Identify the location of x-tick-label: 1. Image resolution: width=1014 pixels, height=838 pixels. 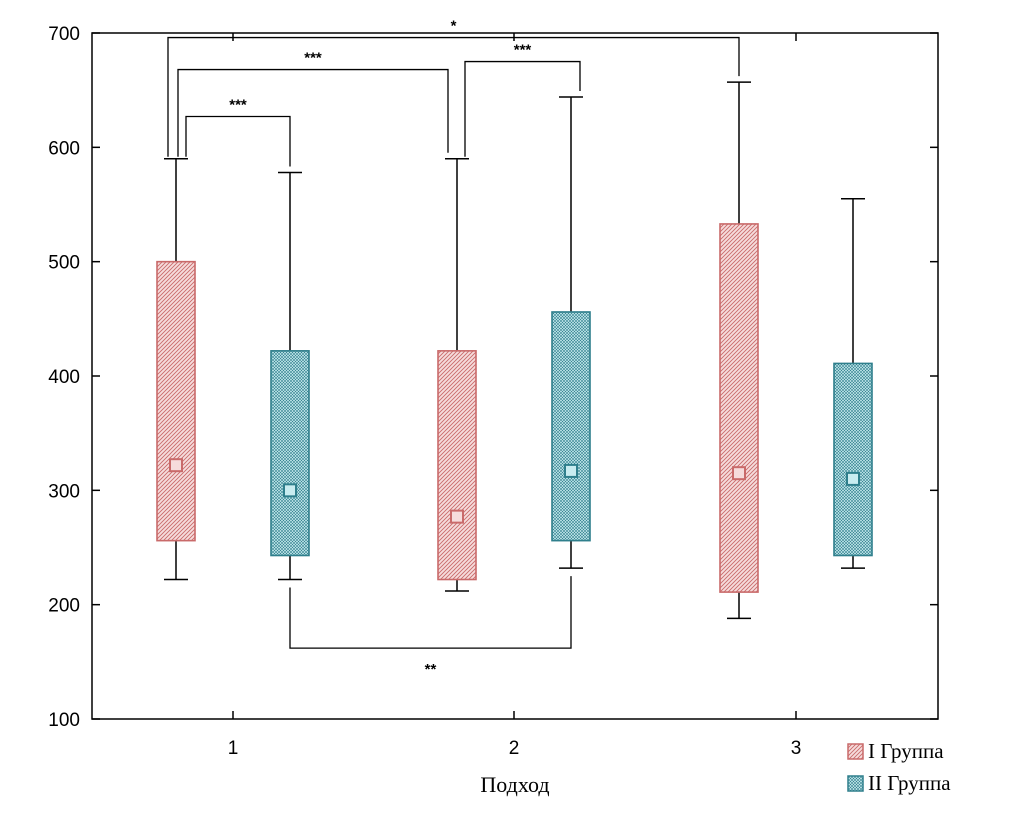
(233, 748).